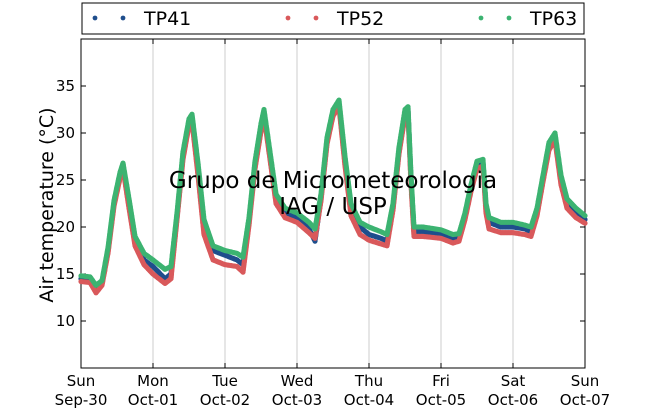 The height and width of the screenshot is (409, 650). I want to click on x-tick-day: Sat, so click(513, 381).